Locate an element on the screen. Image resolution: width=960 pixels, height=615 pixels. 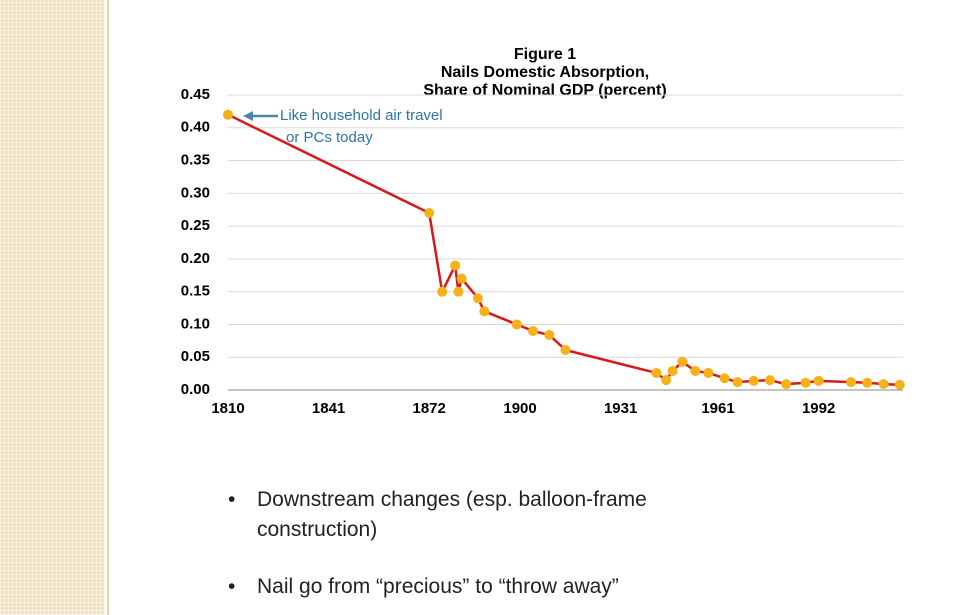
y-tick-label: 0.30 is located at coordinates (195, 192).